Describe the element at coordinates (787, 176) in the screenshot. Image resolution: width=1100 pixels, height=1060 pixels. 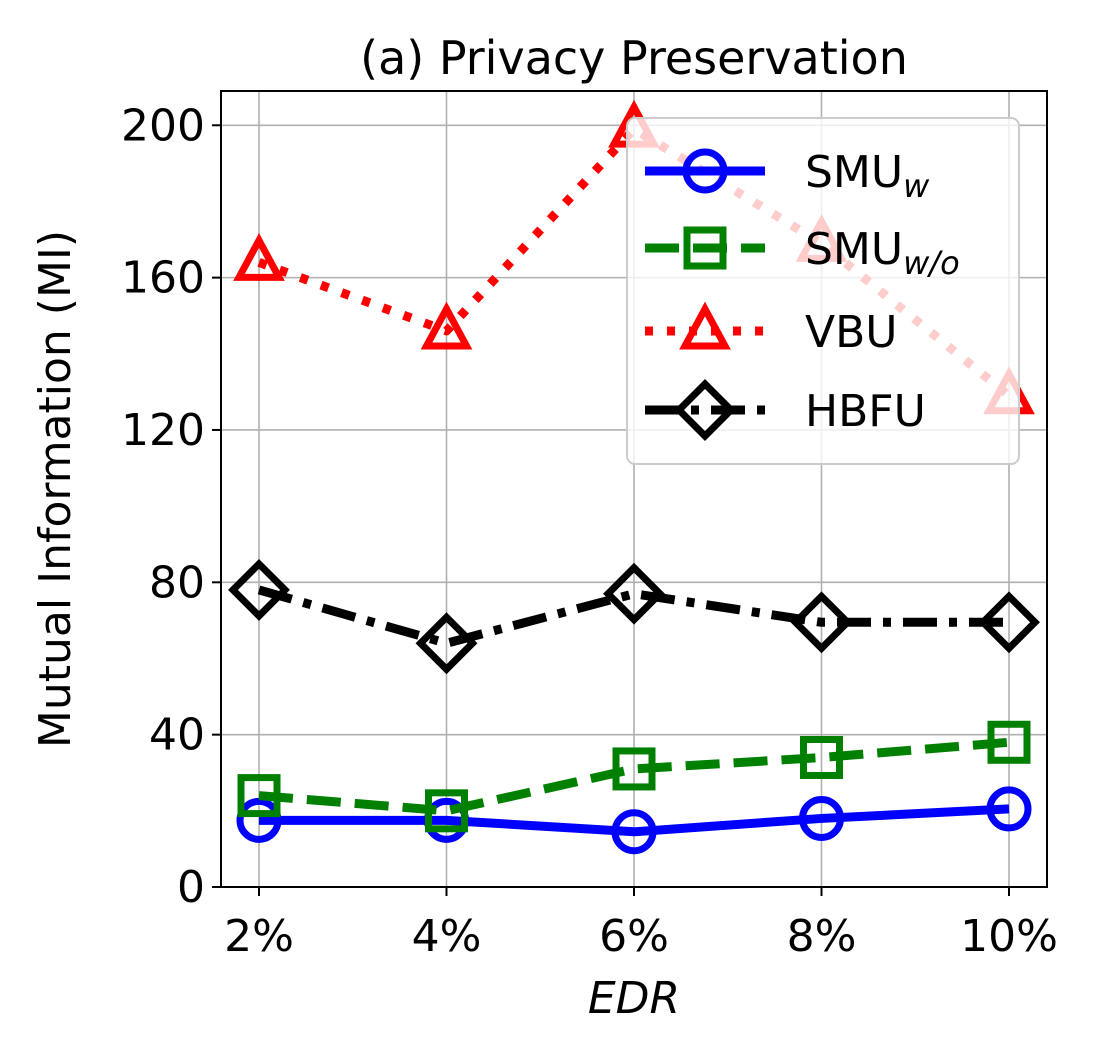
I see `legend-entry: SMUw` at that location.